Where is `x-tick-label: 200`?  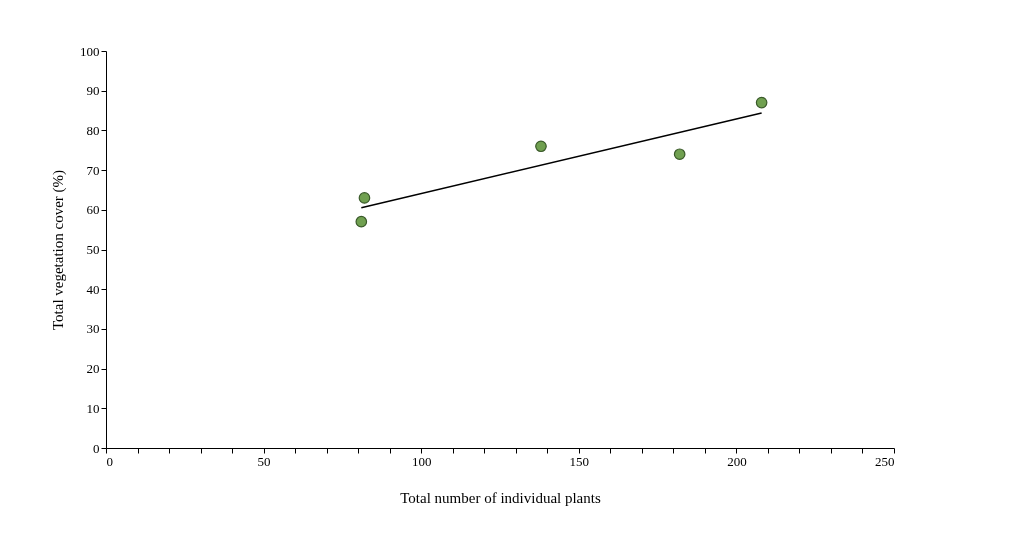 x-tick-label: 200 is located at coordinates (737, 461).